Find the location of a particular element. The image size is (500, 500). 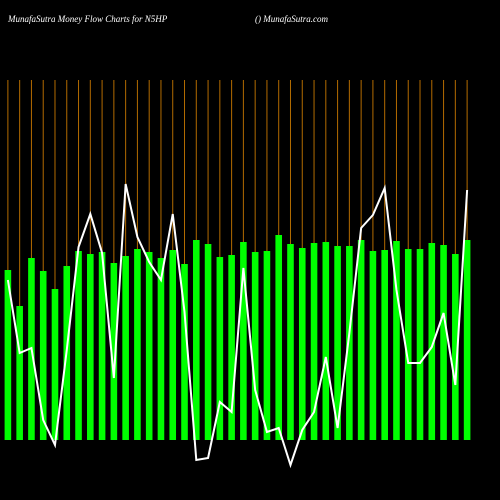

chart-title: MunafaSutra Money Flow Charts for N5HP is located at coordinates (87, 19).